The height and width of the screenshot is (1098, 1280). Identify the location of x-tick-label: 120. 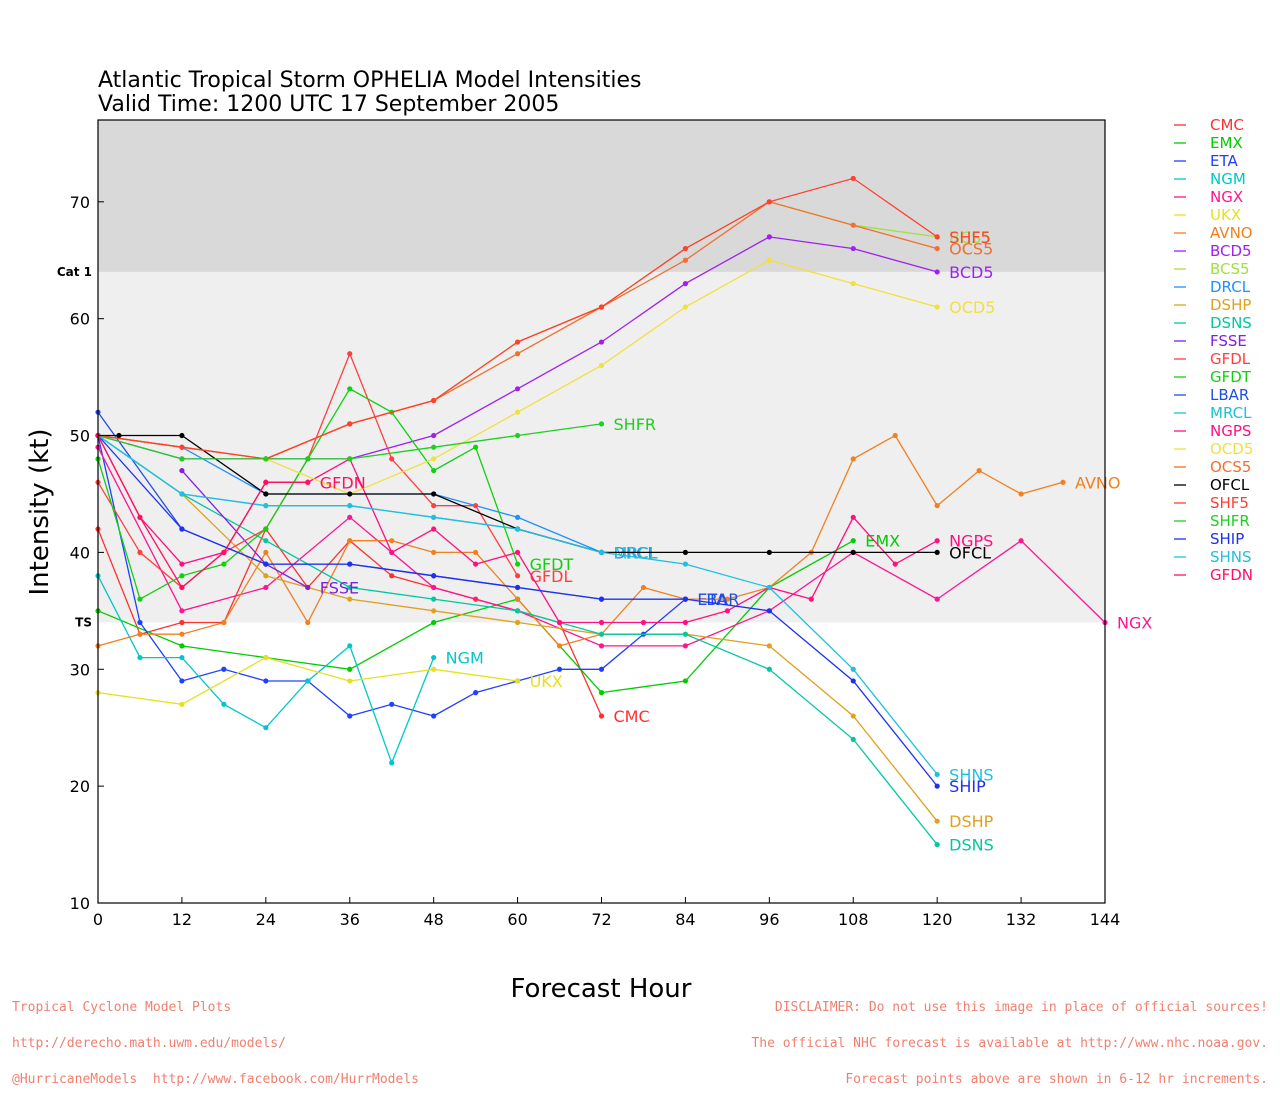
(937, 919).